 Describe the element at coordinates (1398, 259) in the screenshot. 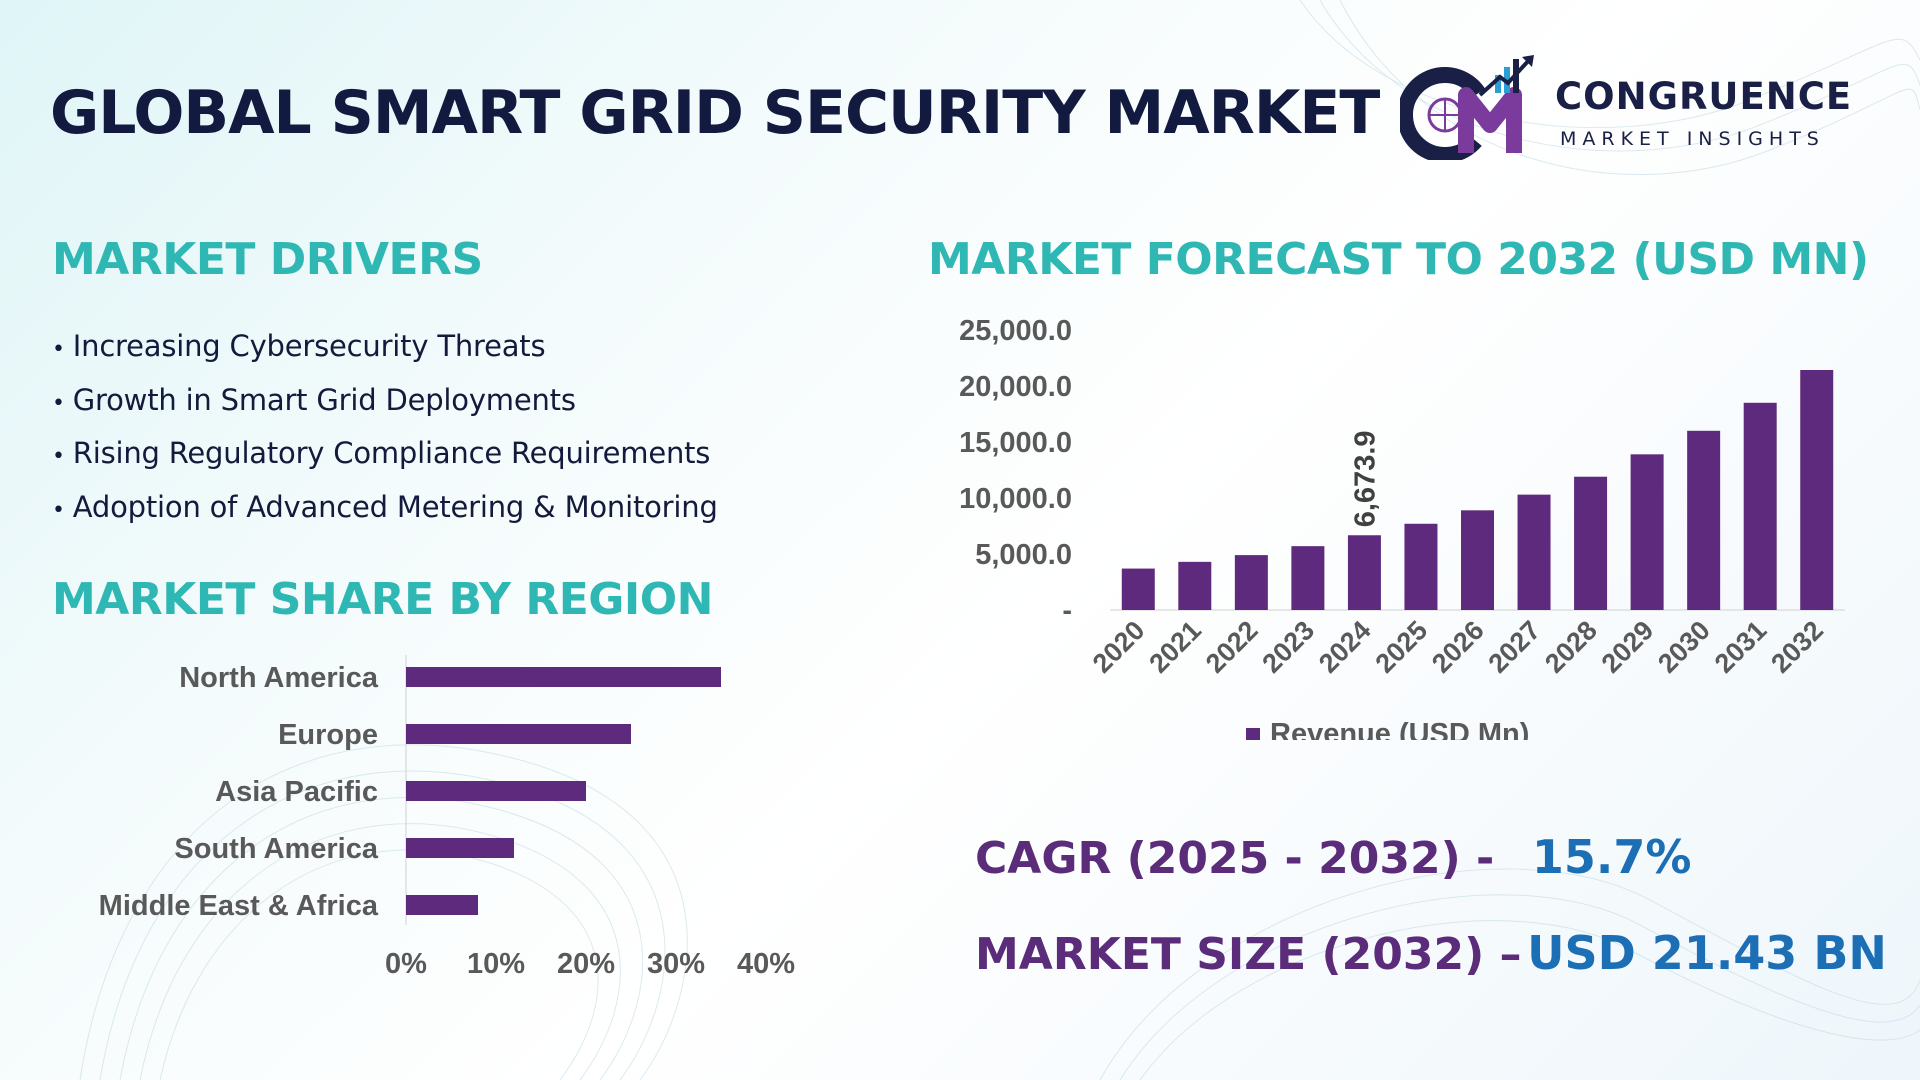

I see `forecast-chart-title: MARKET FORECAST TO 2032 (USD MN)` at that location.